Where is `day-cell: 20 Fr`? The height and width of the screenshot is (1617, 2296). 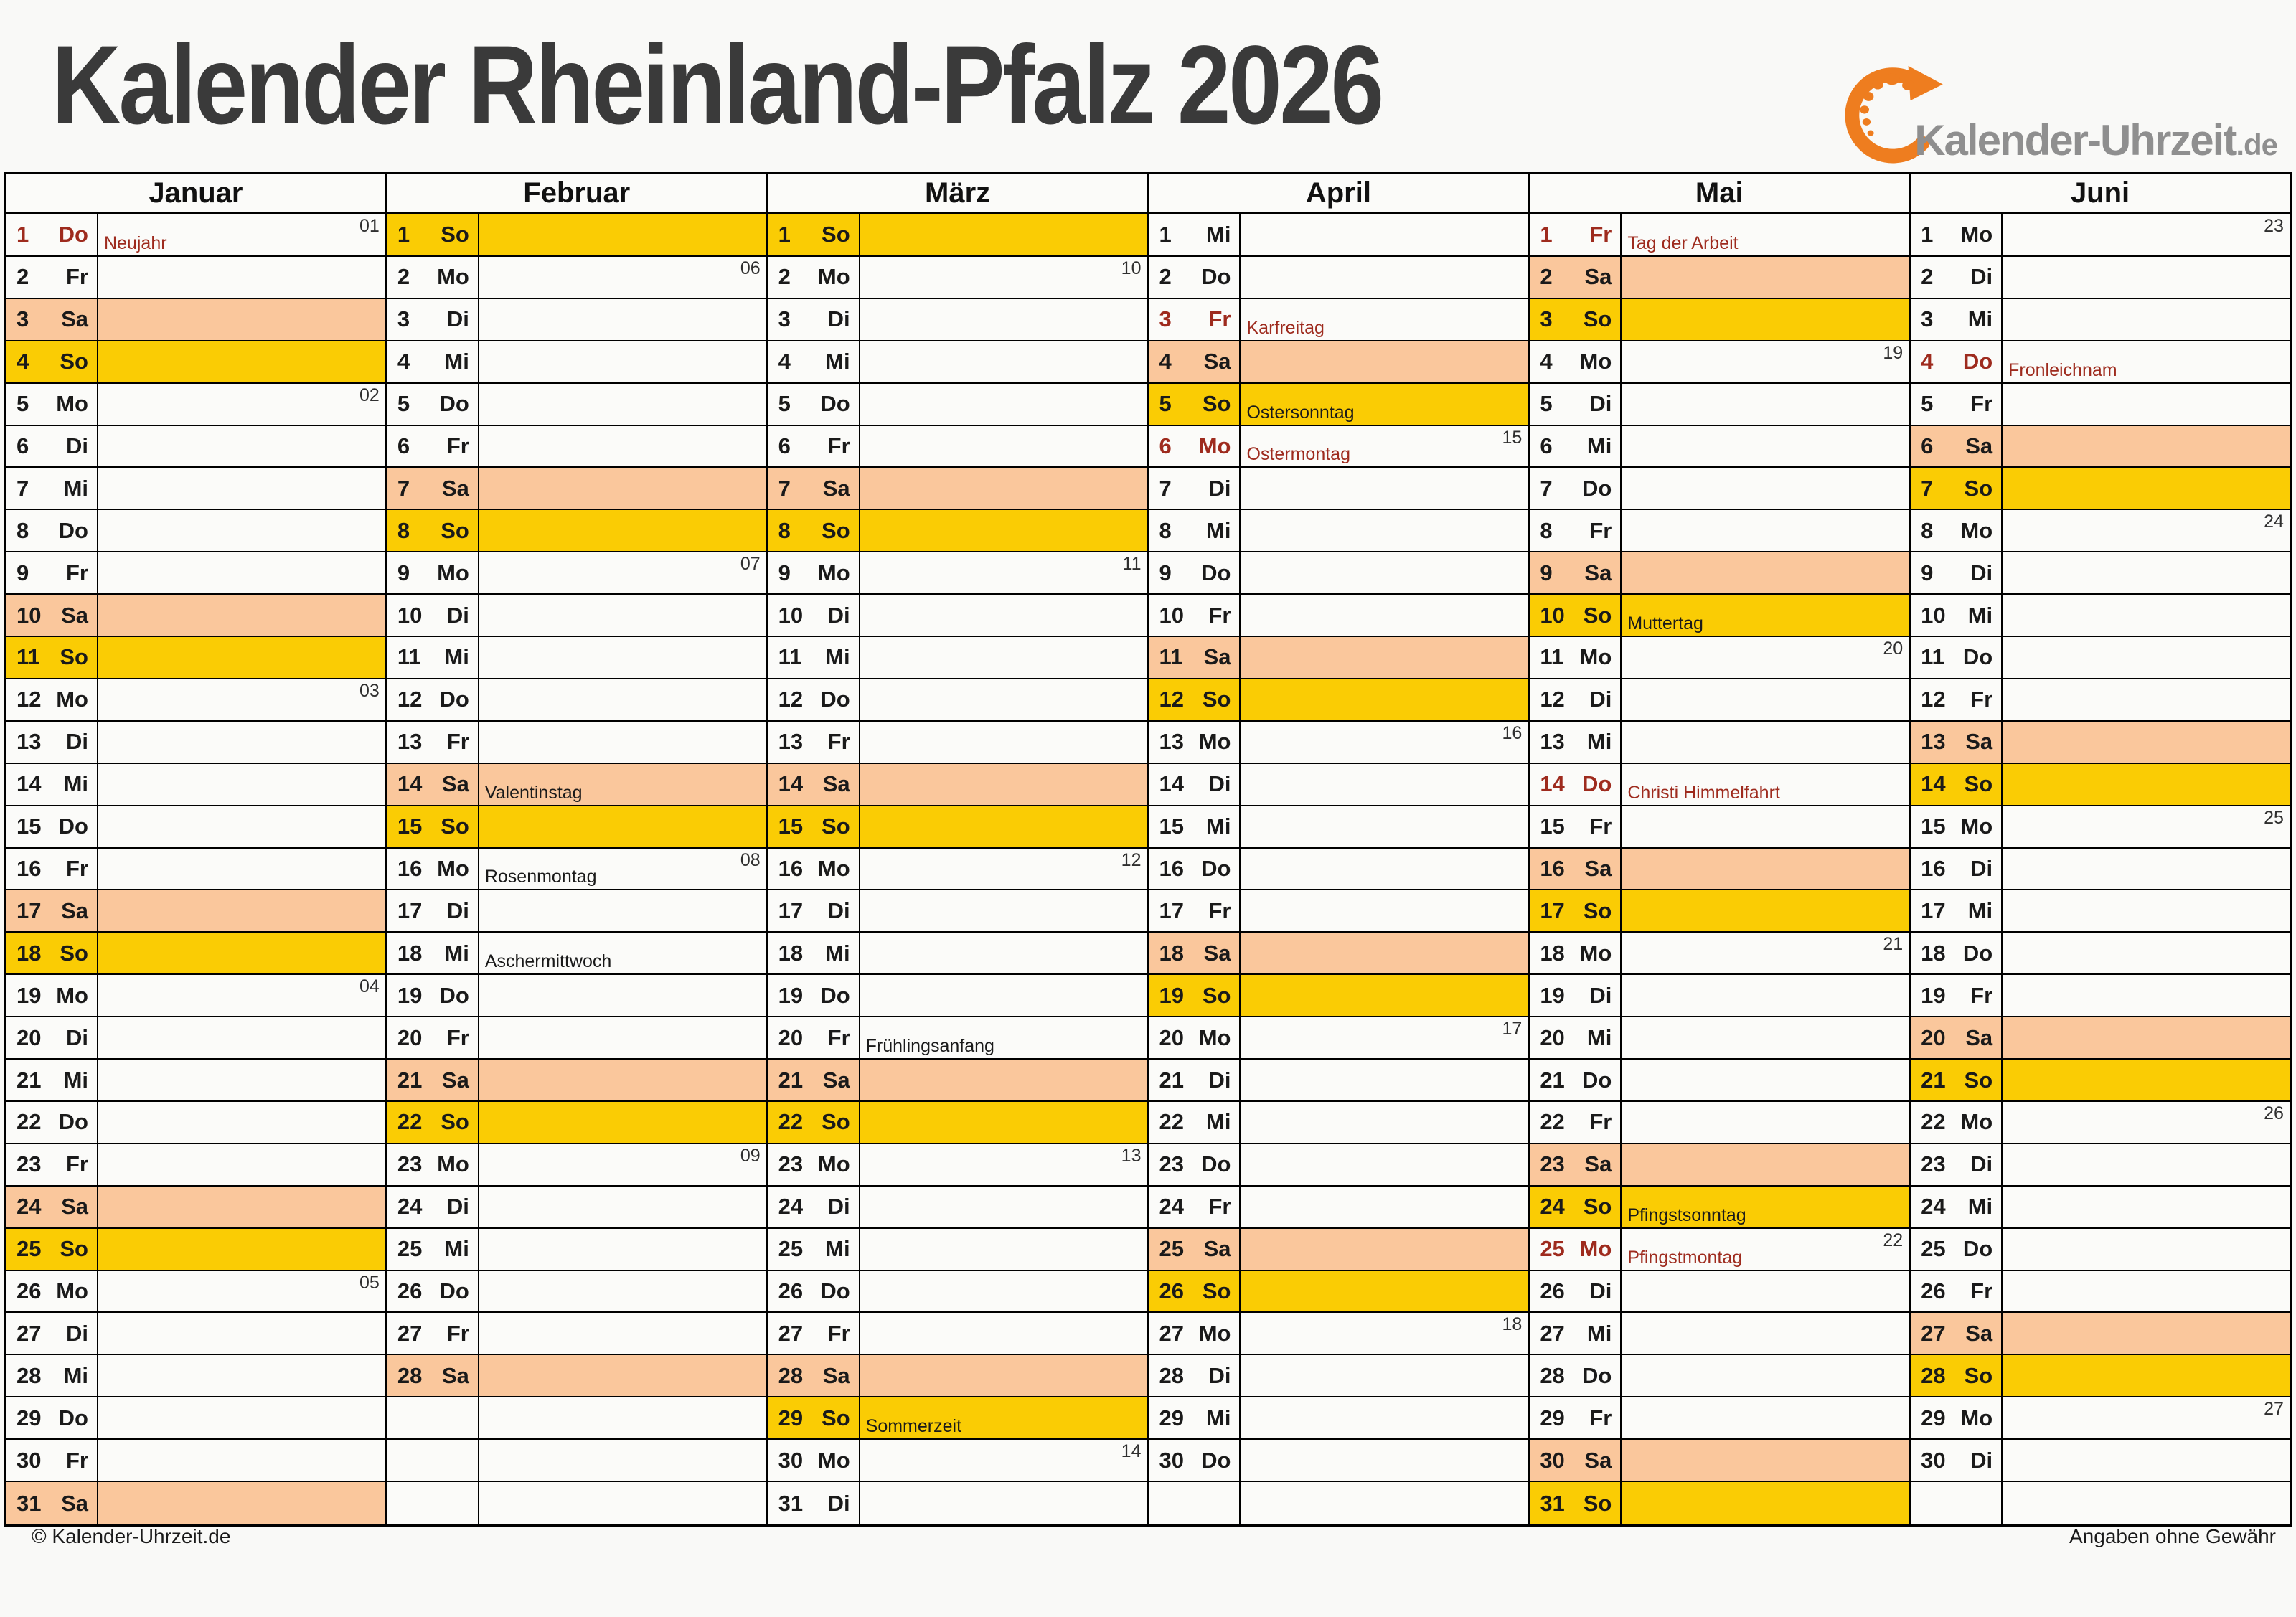
day-cell: 20 Fr is located at coordinates (577, 1038).